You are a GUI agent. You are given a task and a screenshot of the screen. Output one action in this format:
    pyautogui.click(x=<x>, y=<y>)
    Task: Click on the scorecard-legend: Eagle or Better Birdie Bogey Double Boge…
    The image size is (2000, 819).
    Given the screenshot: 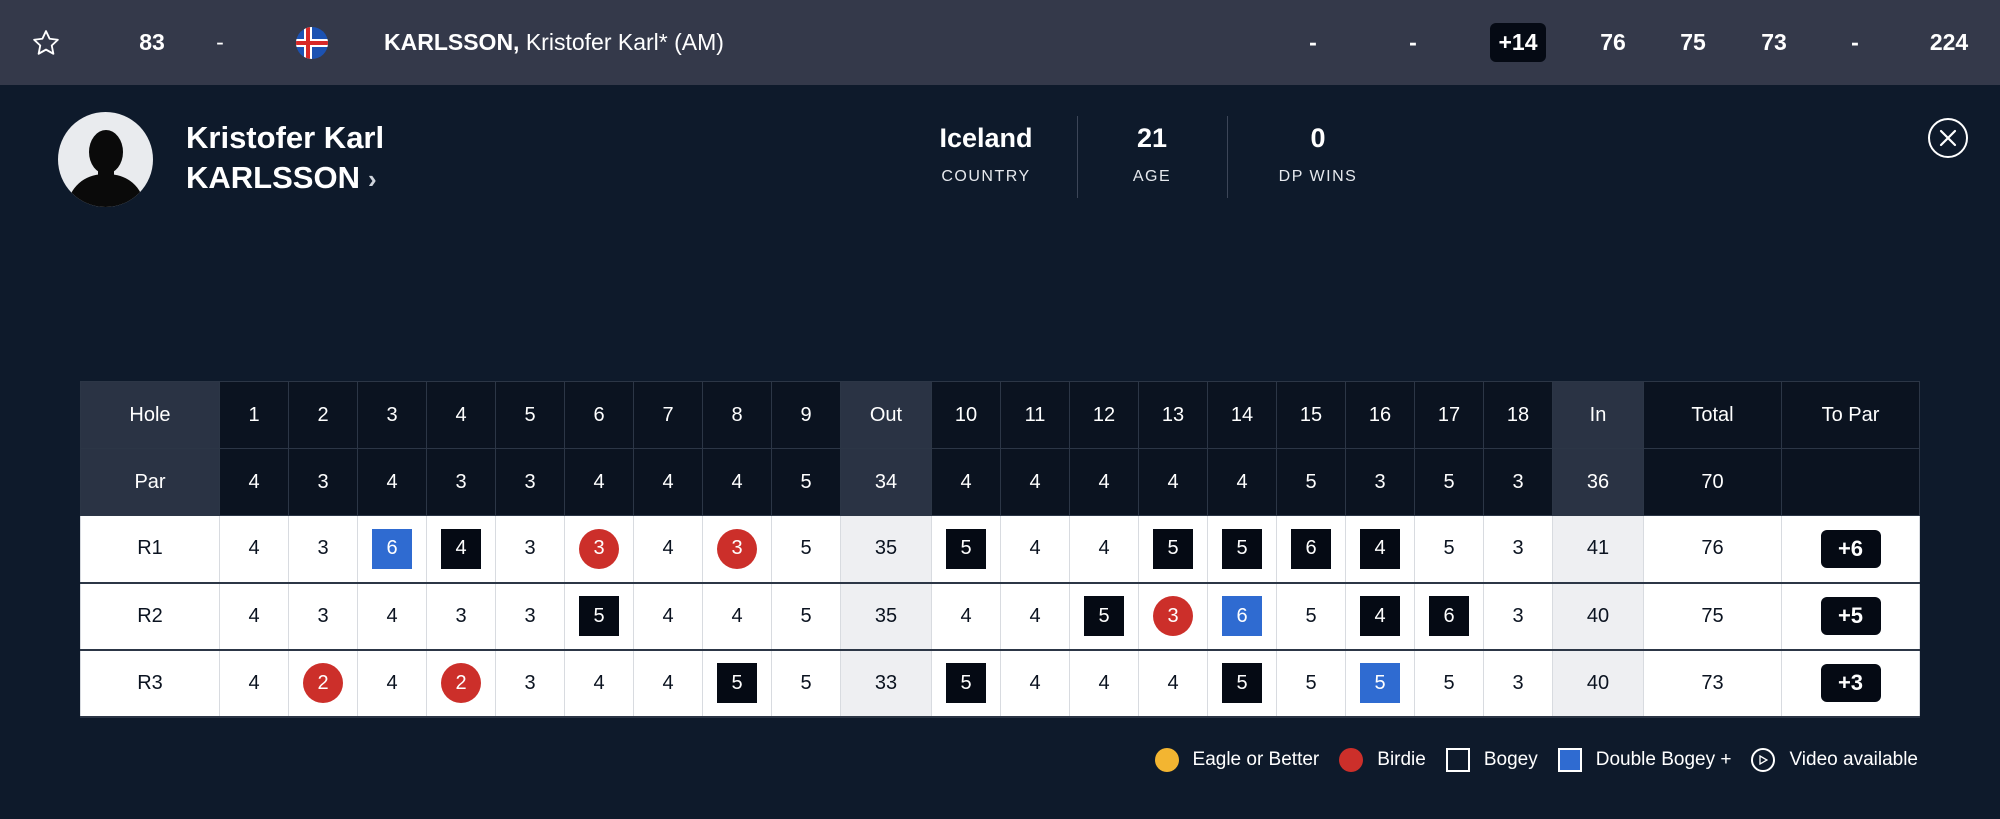 What is the action you would take?
    pyautogui.click(x=1526, y=760)
    